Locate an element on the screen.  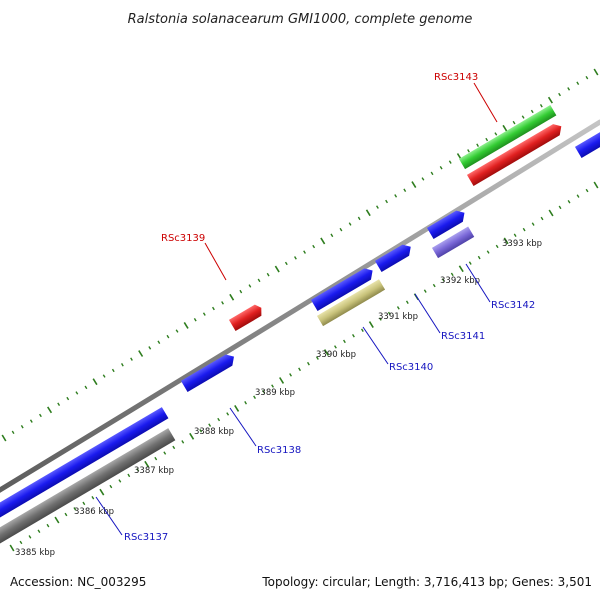
feature-gray-lower is located at coordinates (88, 490).